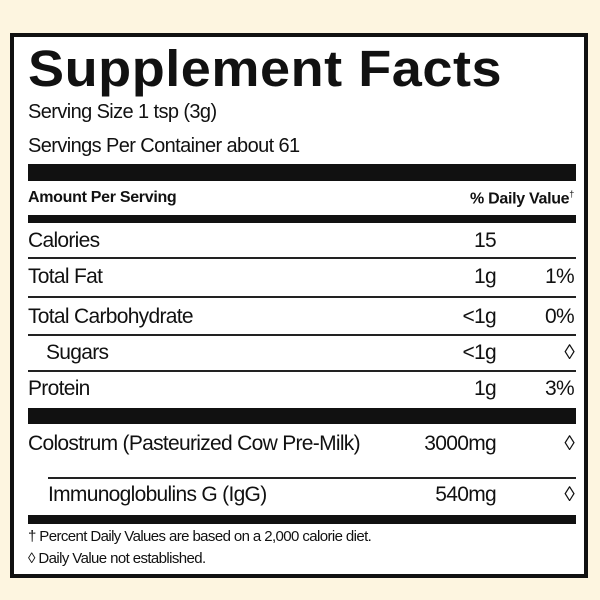  I want to click on nutrient-label: Calories, so click(64, 240).